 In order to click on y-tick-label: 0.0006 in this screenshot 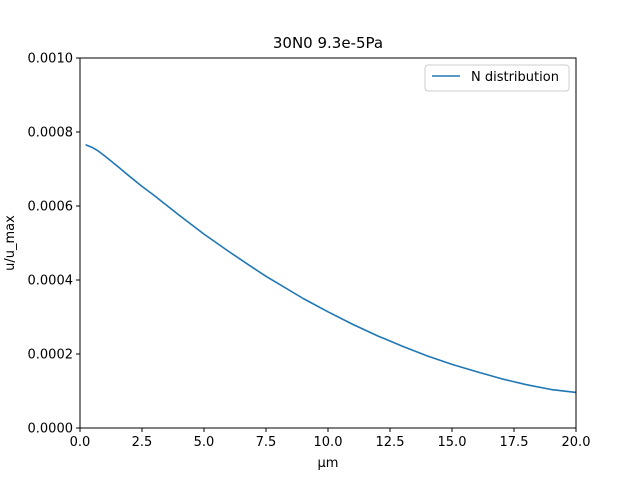, I will do `click(51, 207)`.